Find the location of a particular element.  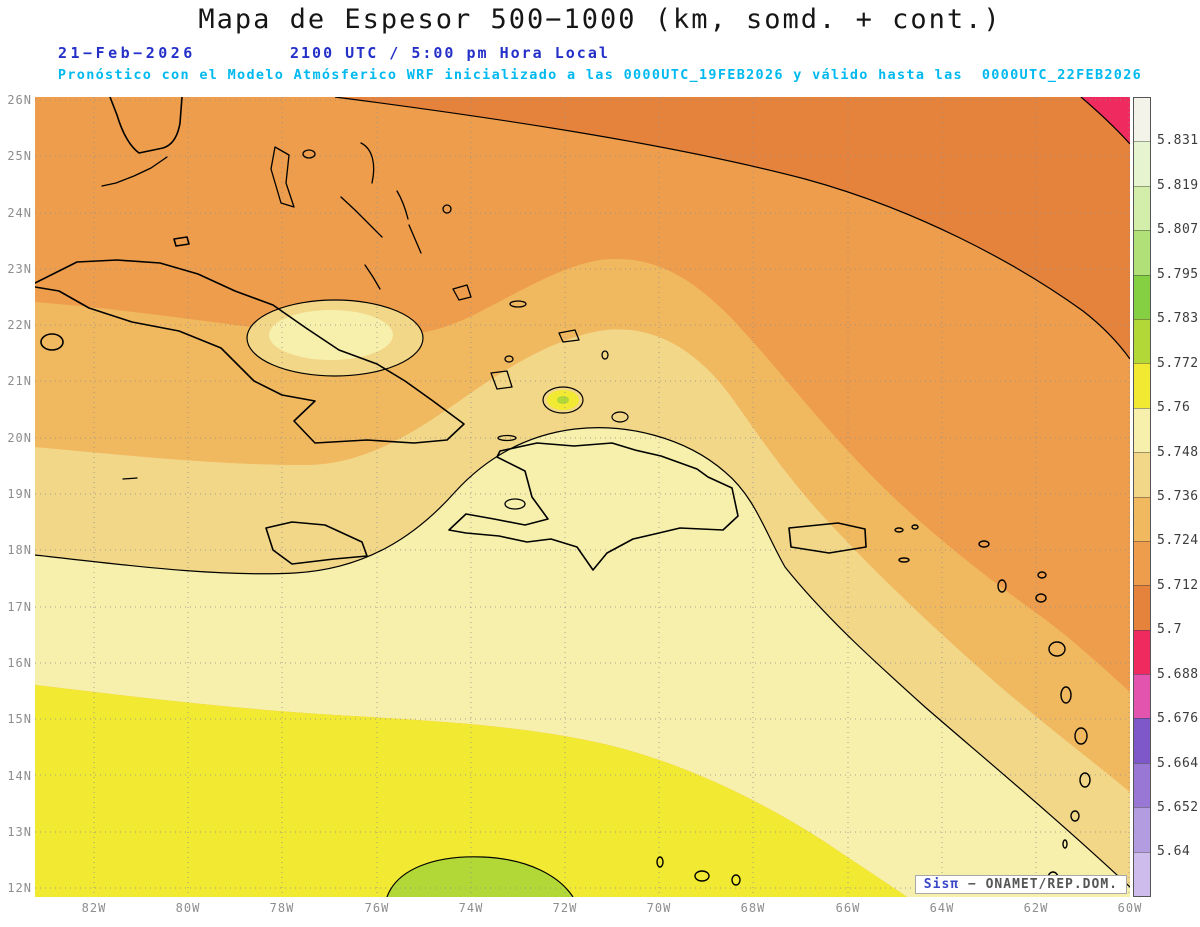

colorbar-tick-label: 5.807 is located at coordinates (1178, 229).